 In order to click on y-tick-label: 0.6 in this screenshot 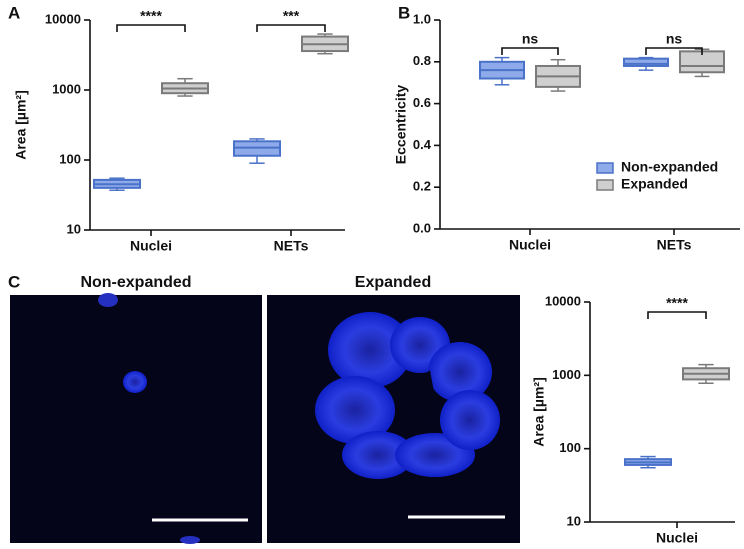, I will do `click(422, 102)`.